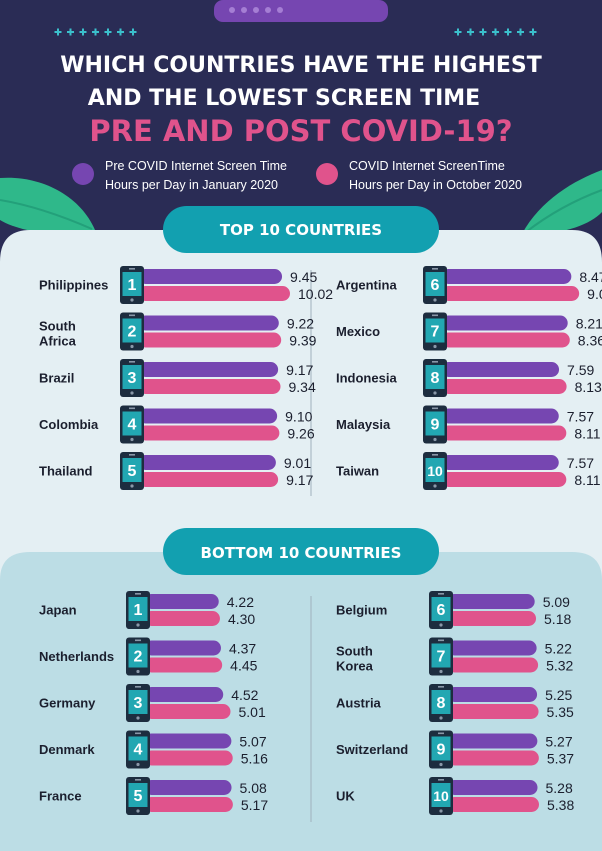 The width and height of the screenshot is (602, 851). What do you see at coordinates (254, 759) in the screenshot?
I see `value-label-post: 5.16` at bounding box center [254, 759].